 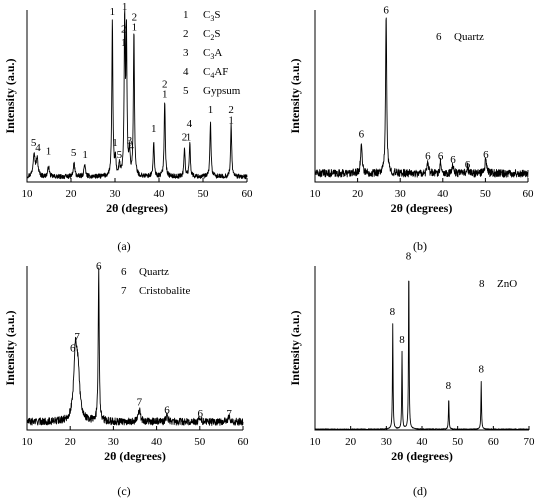 What do you see at coordinates (186, 91) in the screenshot?
I see `legend-id: 5` at bounding box center [186, 91].